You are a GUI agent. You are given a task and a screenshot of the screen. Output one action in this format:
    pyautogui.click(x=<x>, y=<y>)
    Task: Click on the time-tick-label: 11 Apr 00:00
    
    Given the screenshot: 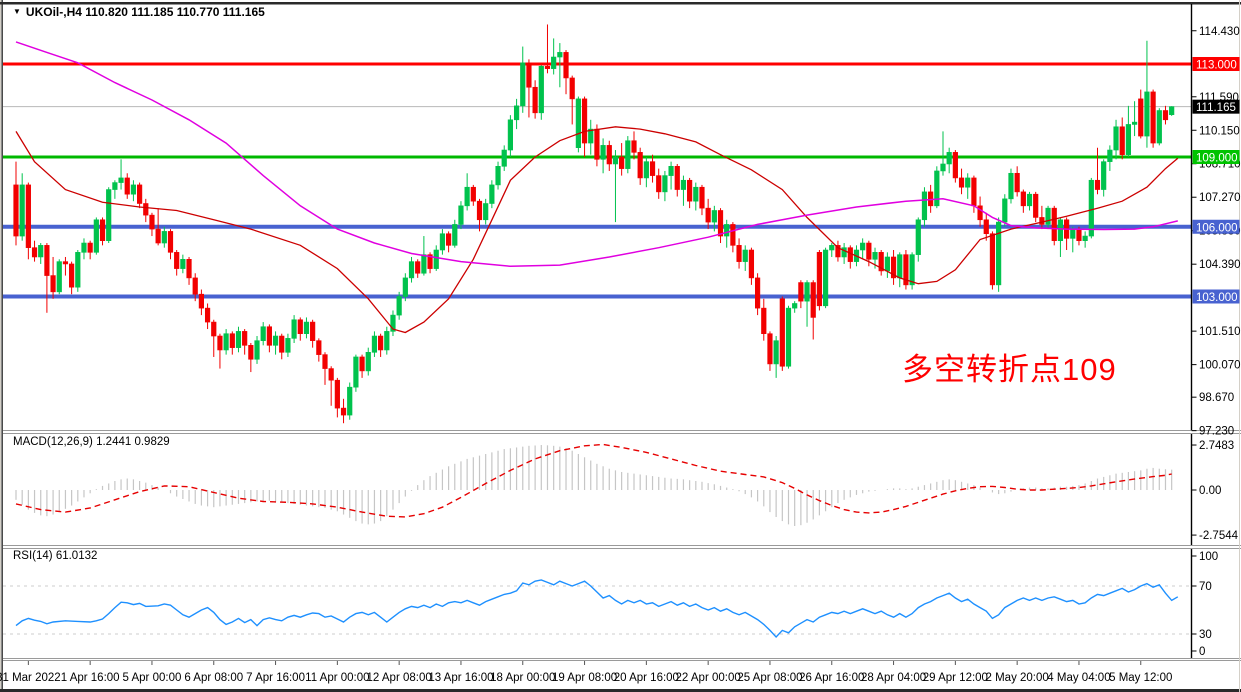 What is the action you would take?
    pyautogui.click(x=337, y=678)
    